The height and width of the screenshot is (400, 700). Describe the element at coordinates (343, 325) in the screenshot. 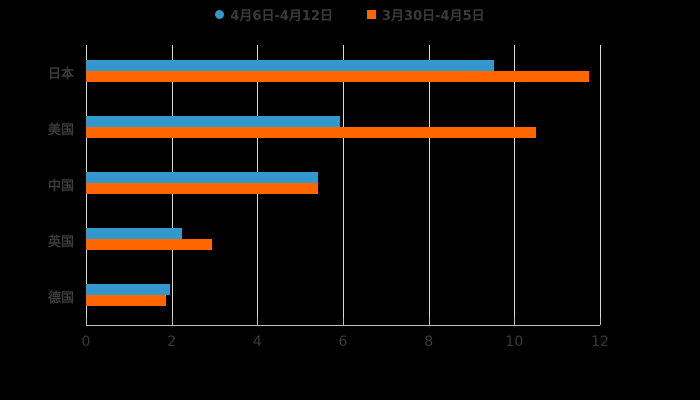

I see `x-axis` at that location.